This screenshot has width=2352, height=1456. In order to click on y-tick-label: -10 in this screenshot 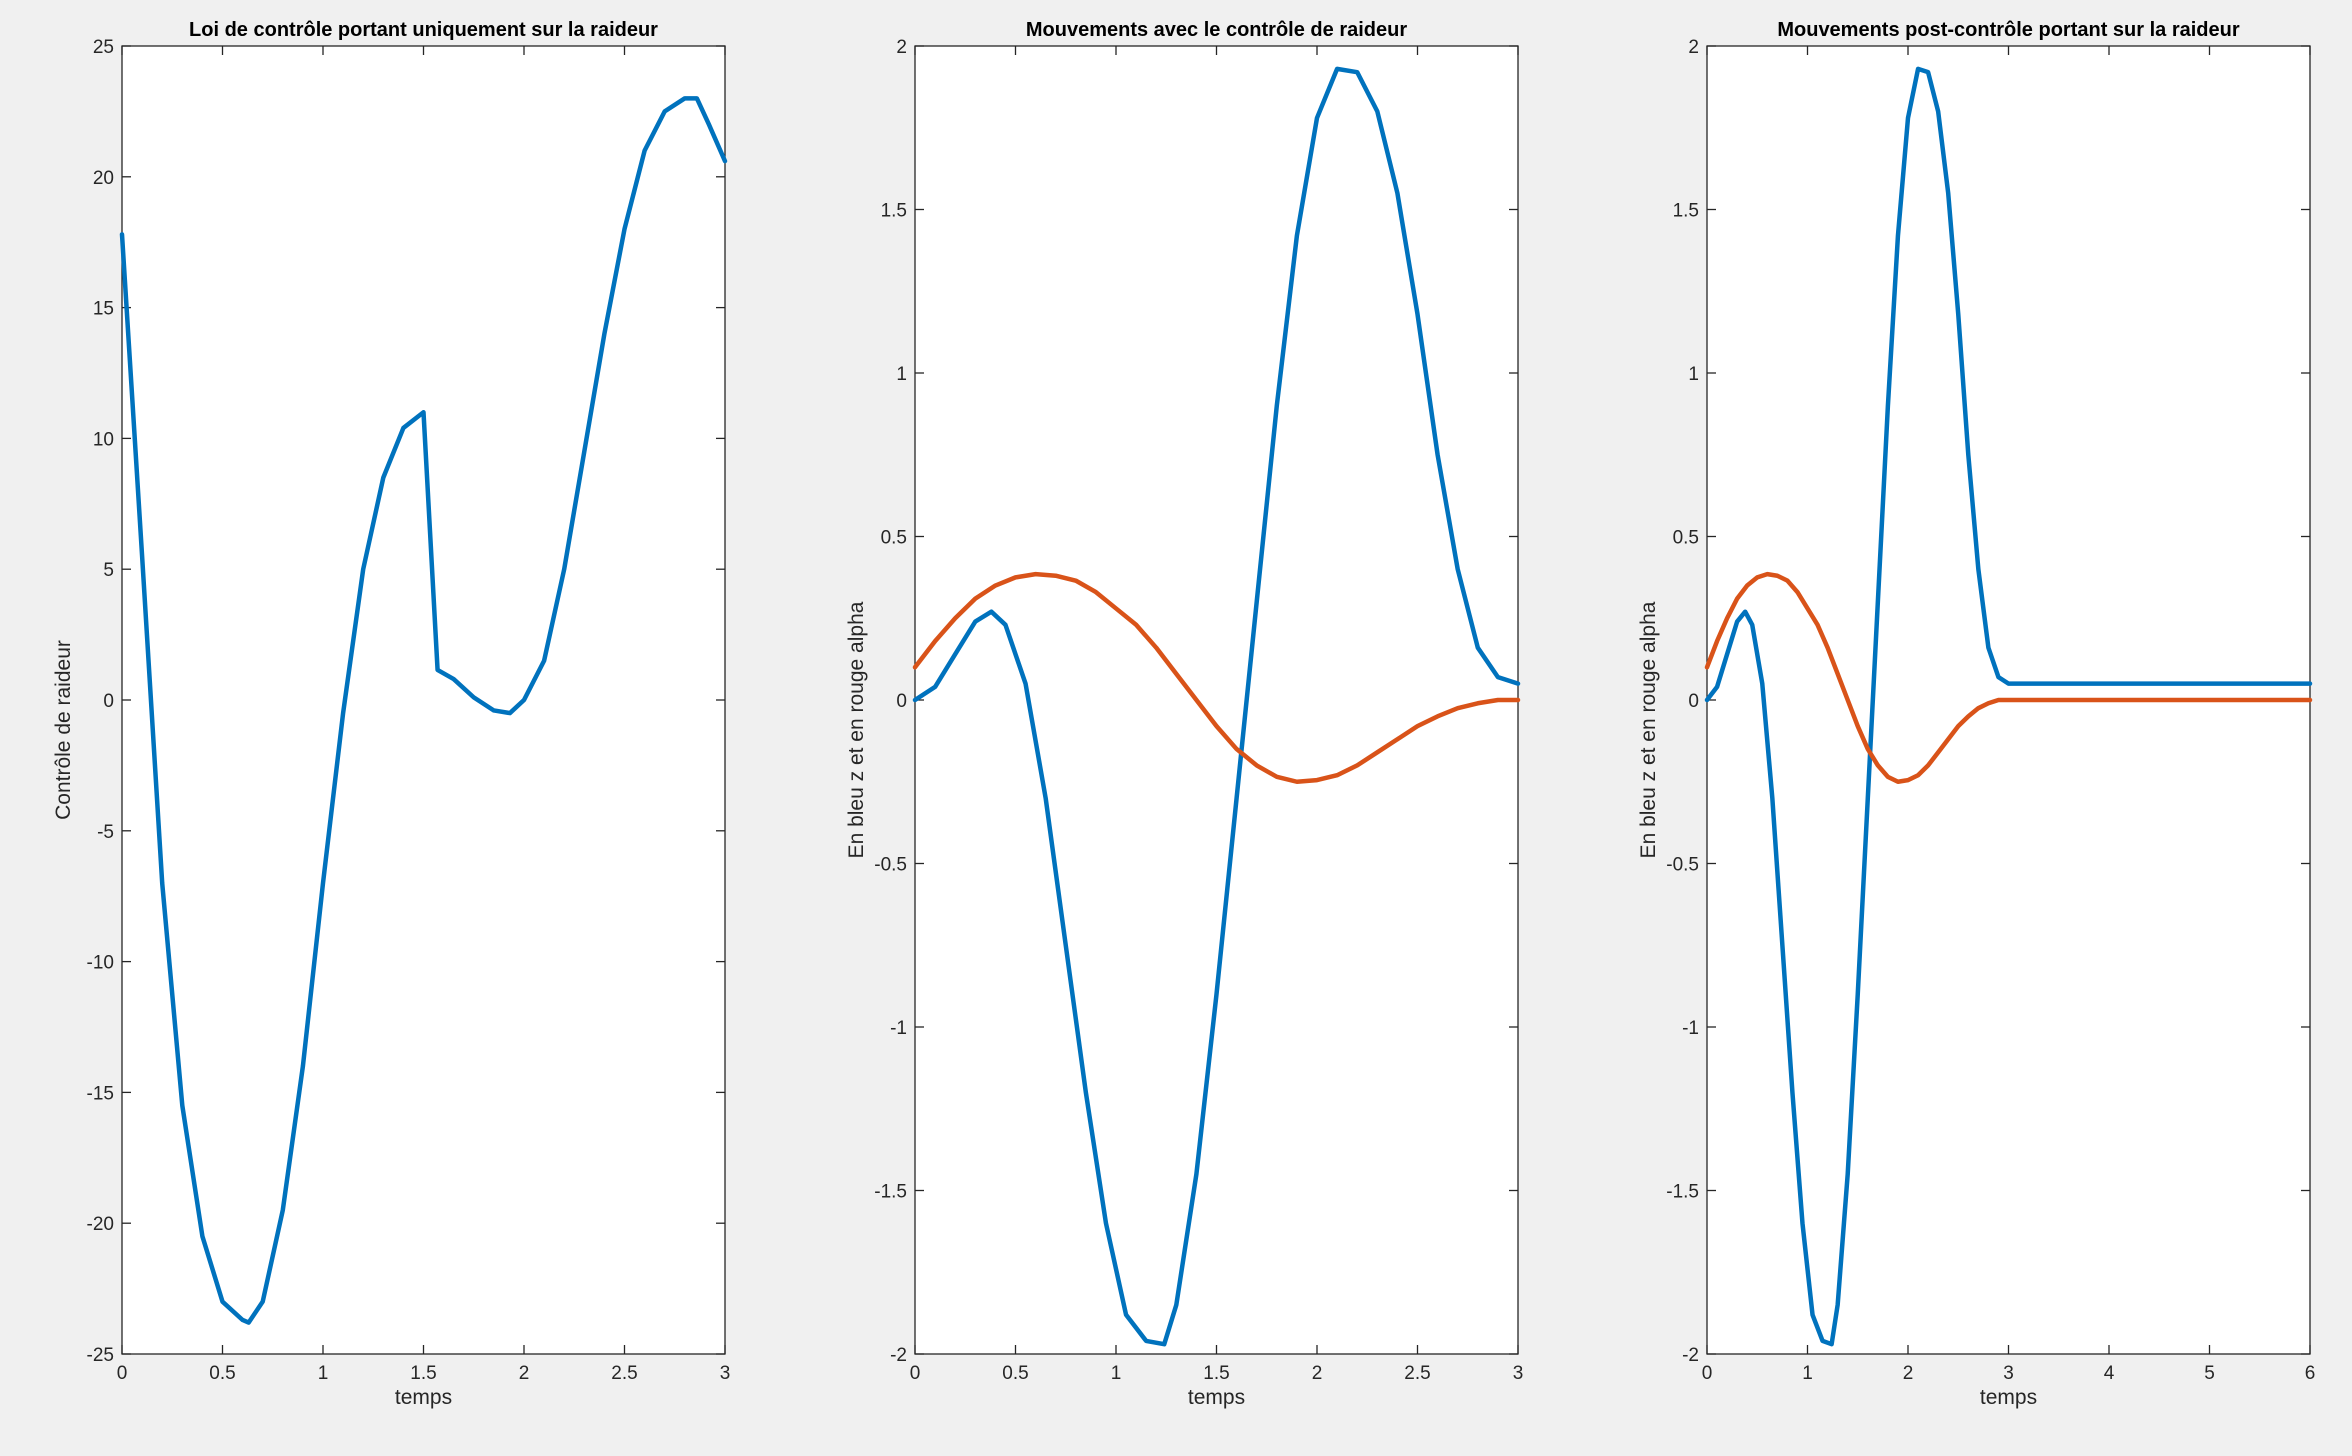, I will do `click(100, 963)`.